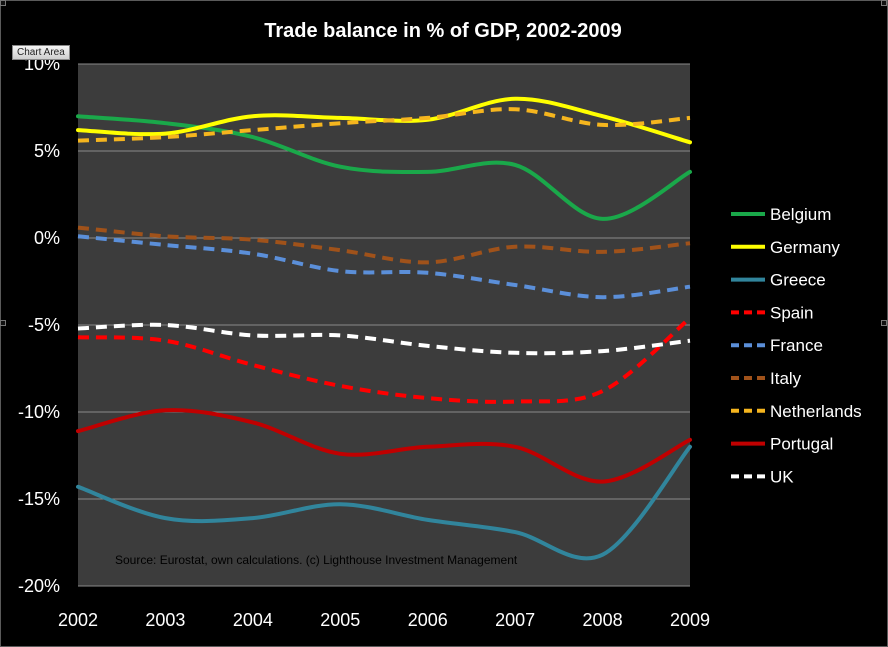 Image resolution: width=888 pixels, height=647 pixels. Describe the element at coordinates (800, 214) in the screenshot. I see `legend-label-belgium: Belgium` at that location.